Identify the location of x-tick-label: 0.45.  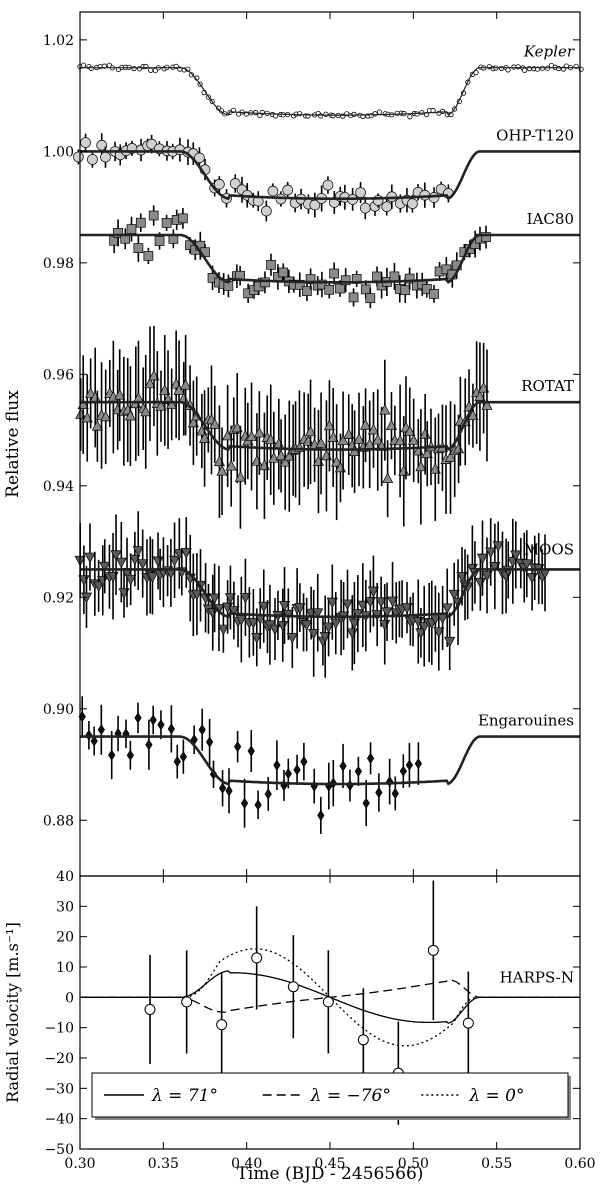
(329, 1164).